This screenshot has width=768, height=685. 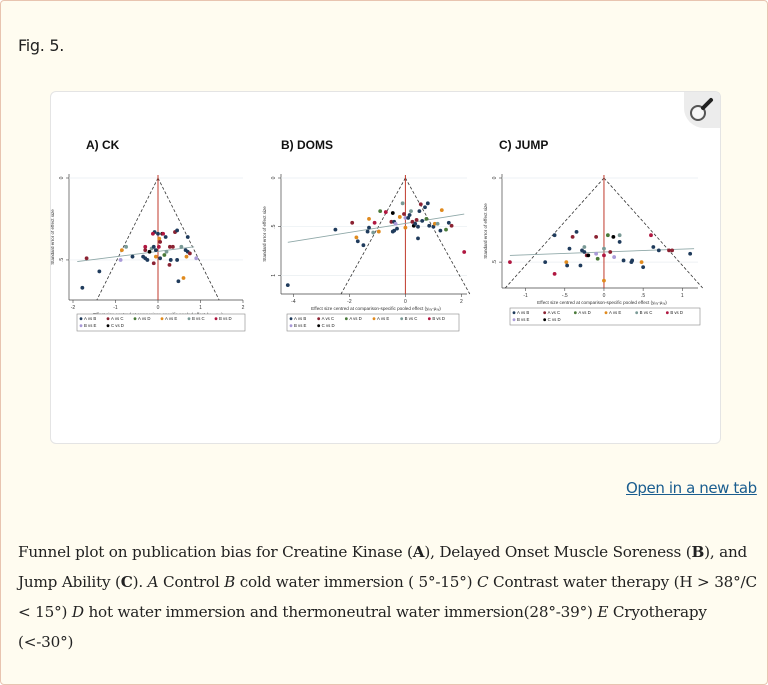 I want to click on zoom-button, so click(x=702, y=110).